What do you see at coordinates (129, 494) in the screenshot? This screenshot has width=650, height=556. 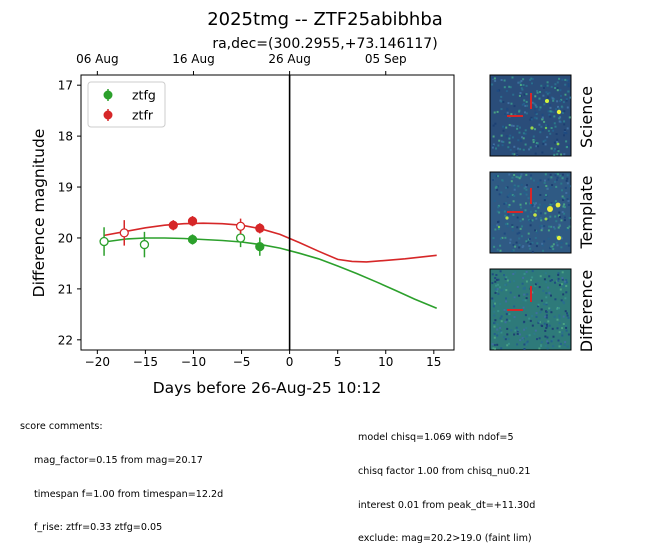 I see `score-comment-line: timespan f=1.00 from timespan=12.2d` at bounding box center [129, 494].